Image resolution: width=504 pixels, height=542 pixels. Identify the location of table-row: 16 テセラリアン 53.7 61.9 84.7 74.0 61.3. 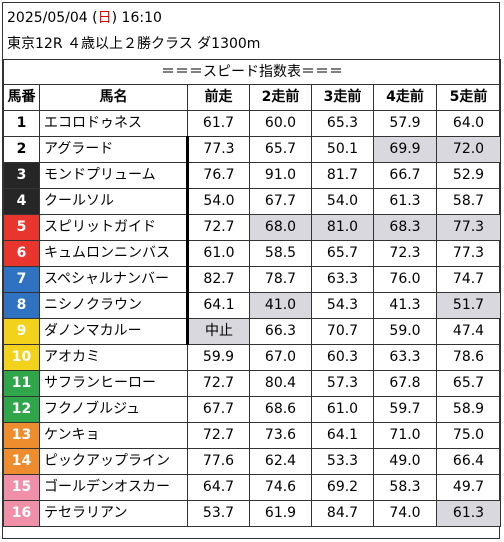
(252, 513).